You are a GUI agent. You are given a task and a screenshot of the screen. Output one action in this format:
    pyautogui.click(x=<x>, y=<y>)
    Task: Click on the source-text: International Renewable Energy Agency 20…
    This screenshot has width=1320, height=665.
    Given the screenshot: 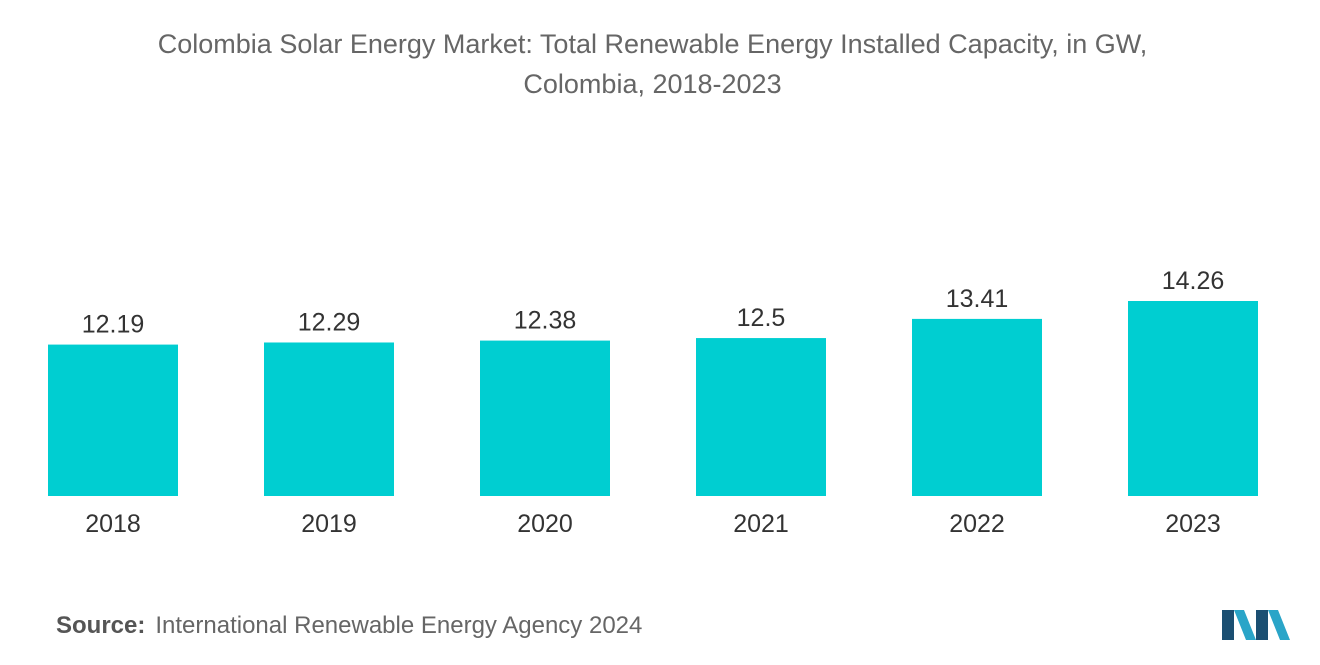 What is the action you would take?
    pyautogui.click(x=399, y=625)
    